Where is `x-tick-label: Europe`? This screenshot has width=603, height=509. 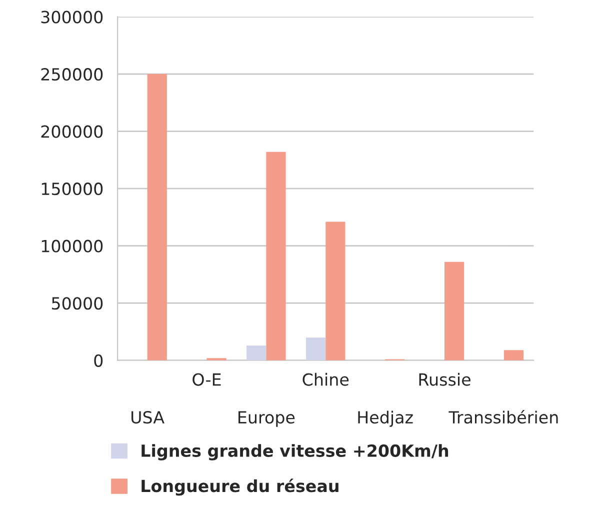
x-tick-label: Europe is located at coordinates (266, 419).